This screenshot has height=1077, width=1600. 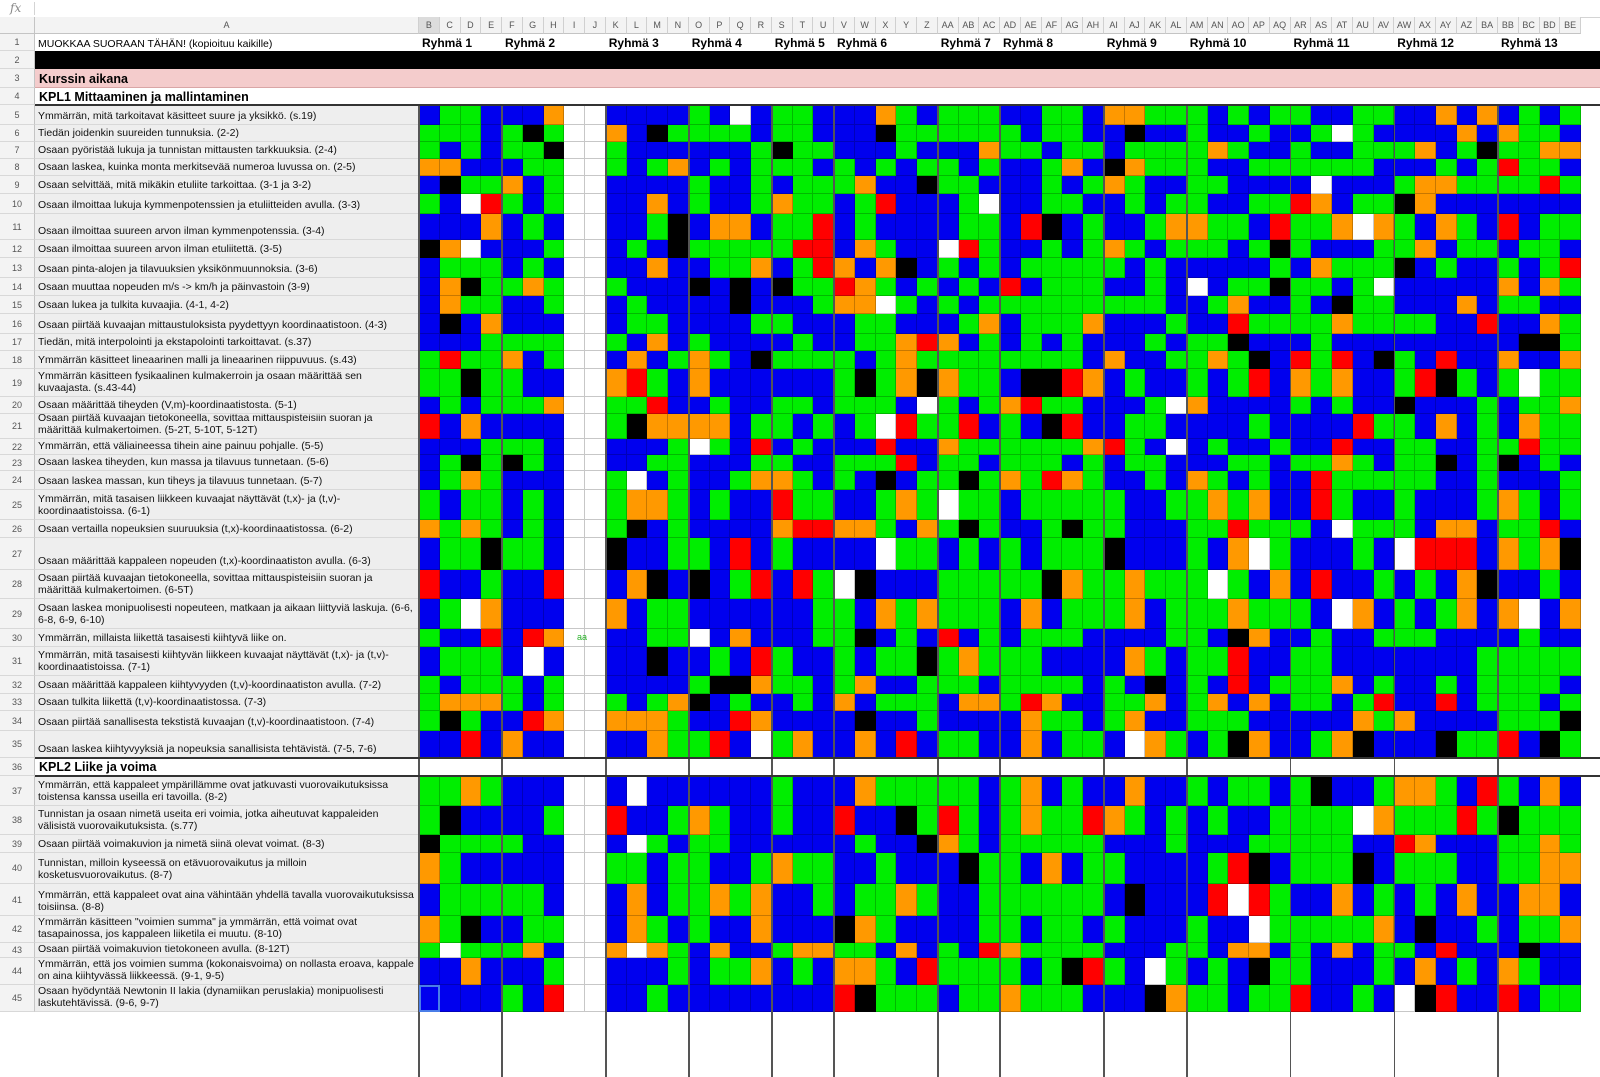 What do you see at coordinates (17, 702) in the screenshot?
I see `row-header-33: 33` at bounding box center [17, 702].